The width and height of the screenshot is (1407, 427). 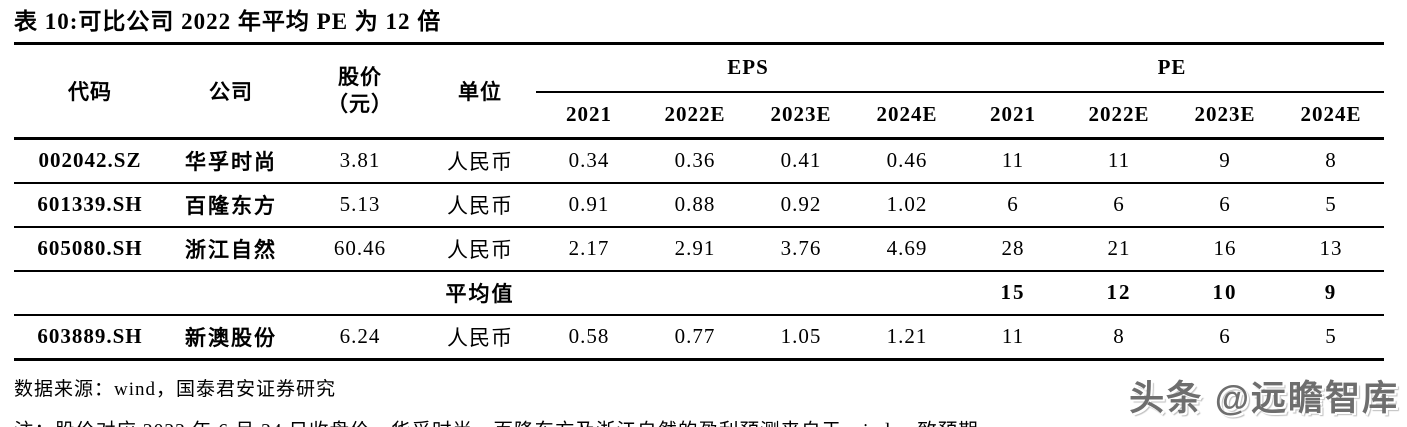 What do you see at coordinates (589, 249) in the screenshot?
I see `eps-2021-cell: 2.17` at bounding box center [589, 249].